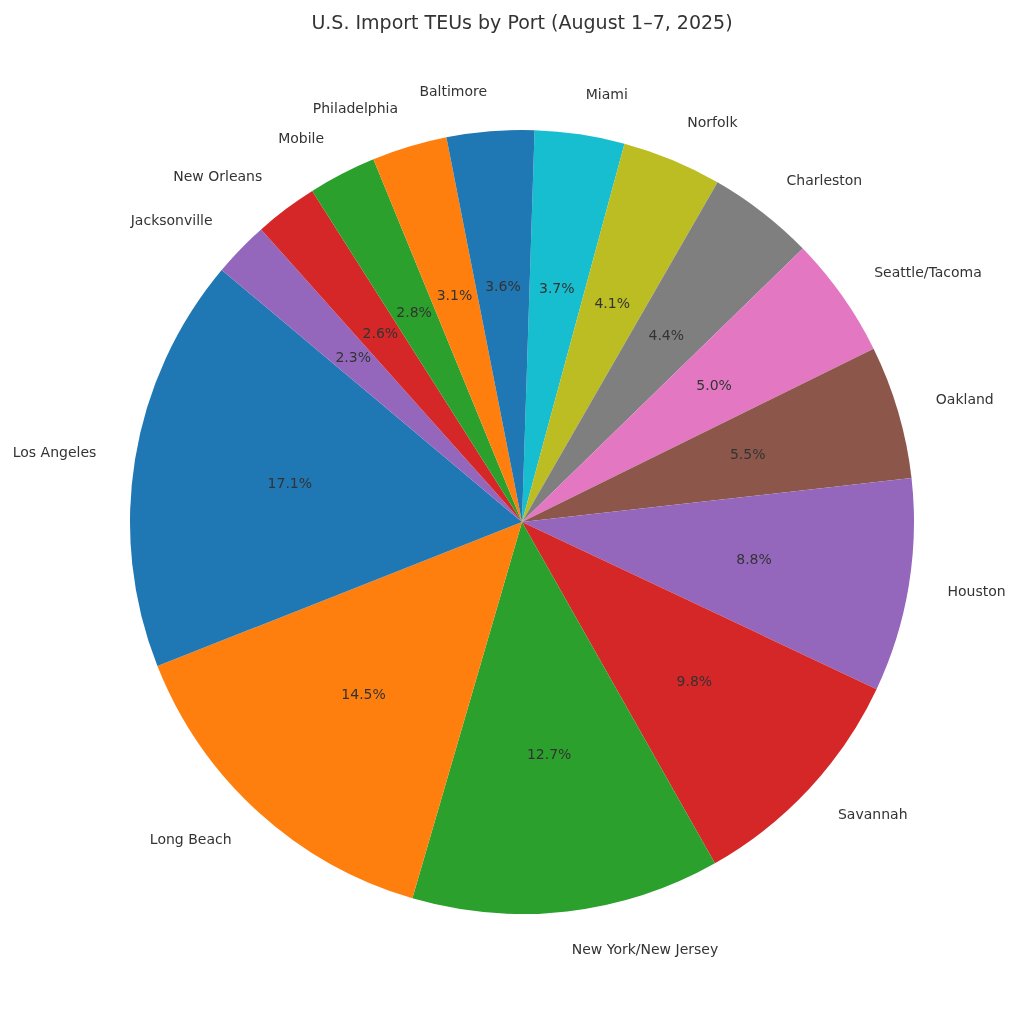 The width and height of the screenshot is (1022, 1024). Describe the element at coordinates (353, 356) in the screenshot. I see `data-label: 2.3%` at that location.